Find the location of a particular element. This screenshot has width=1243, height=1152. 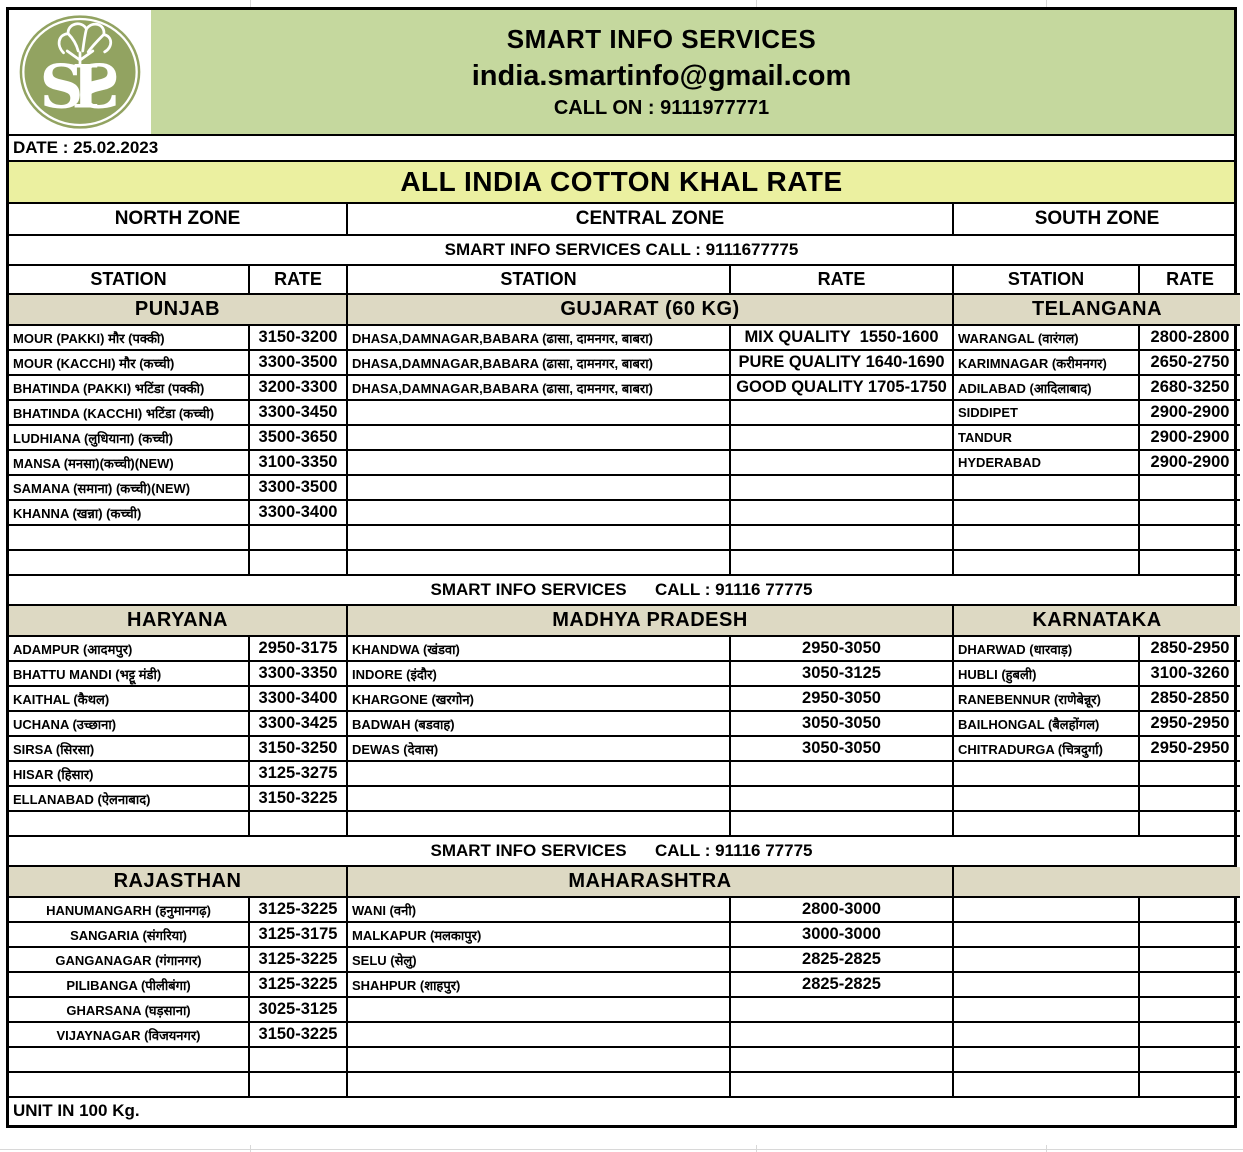

station-cell: BHATINDA (PAKKI) भटिंडा (पक्की) is located at coordinates (129, 388).